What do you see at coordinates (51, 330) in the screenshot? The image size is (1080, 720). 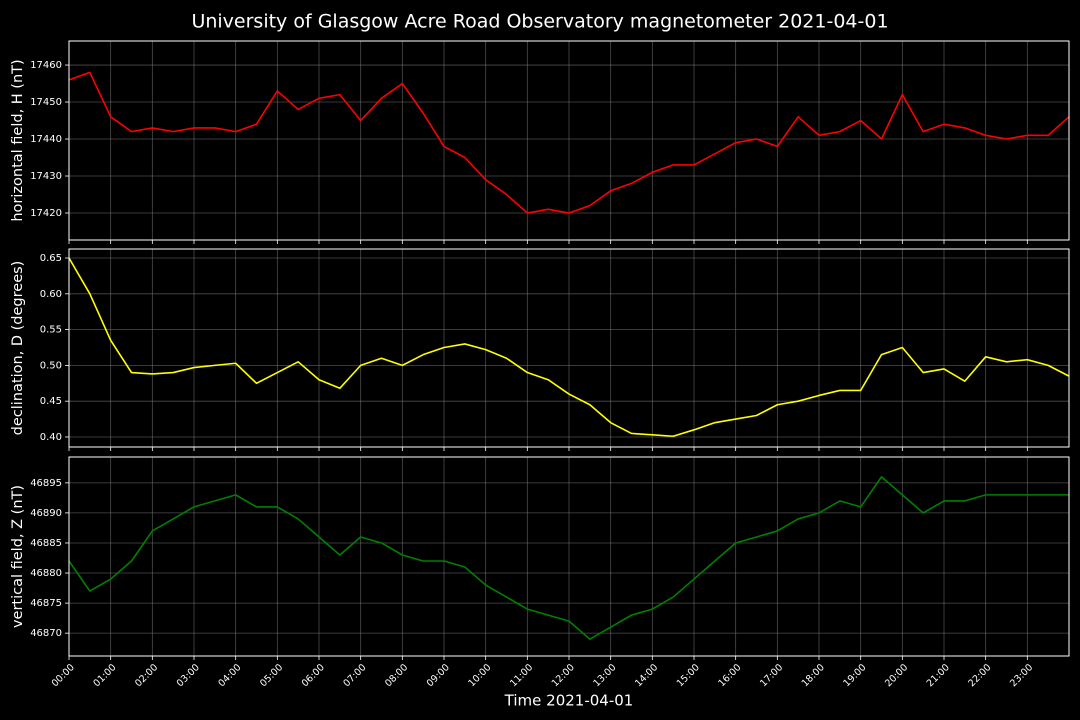 I see `y-tick-label: 0.55` at bounding box center [51, 330].